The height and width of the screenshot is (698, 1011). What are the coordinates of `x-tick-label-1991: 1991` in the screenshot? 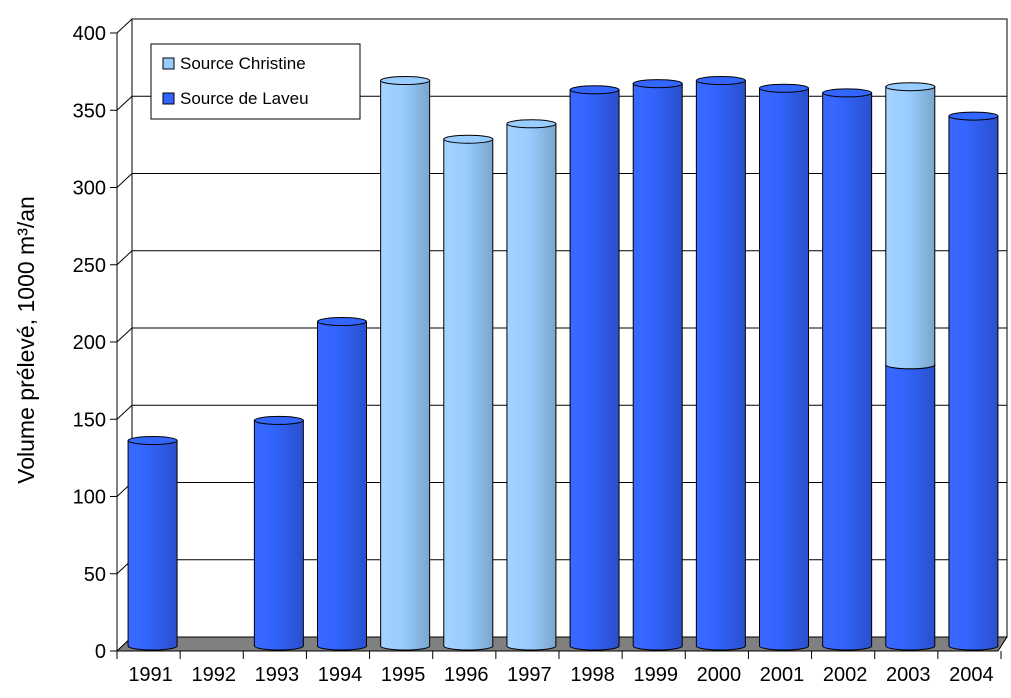 It's located at (150, 675).